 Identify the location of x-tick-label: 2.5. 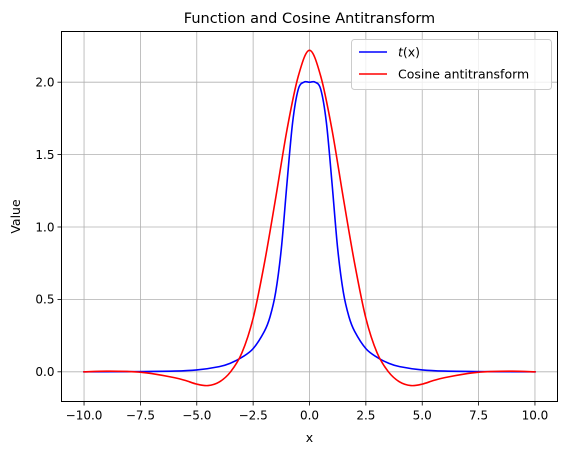
(365, 416).